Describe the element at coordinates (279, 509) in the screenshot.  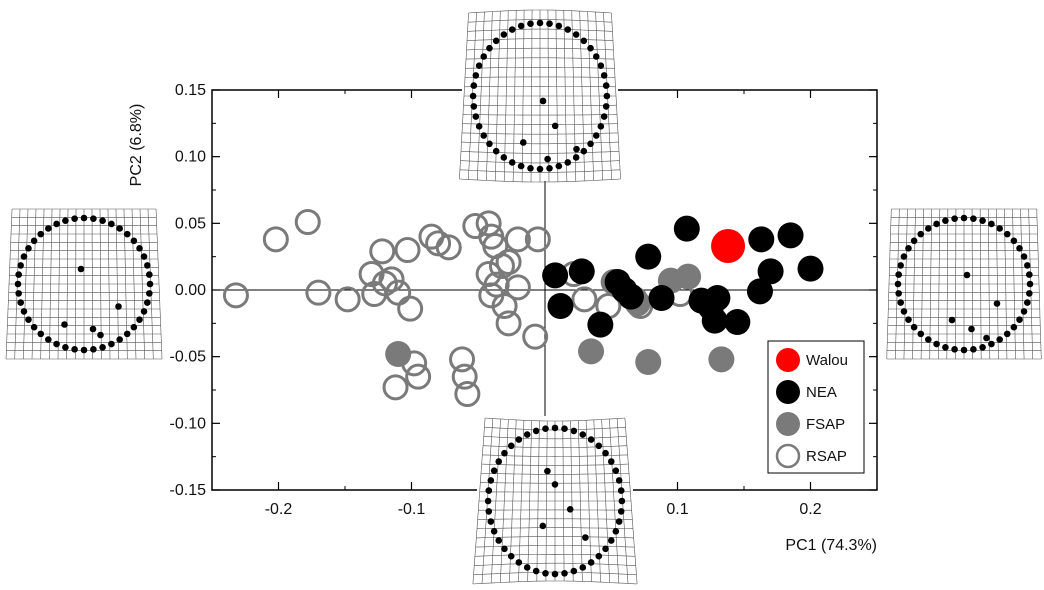
I see `x-tick-label: -0.2` at that location.